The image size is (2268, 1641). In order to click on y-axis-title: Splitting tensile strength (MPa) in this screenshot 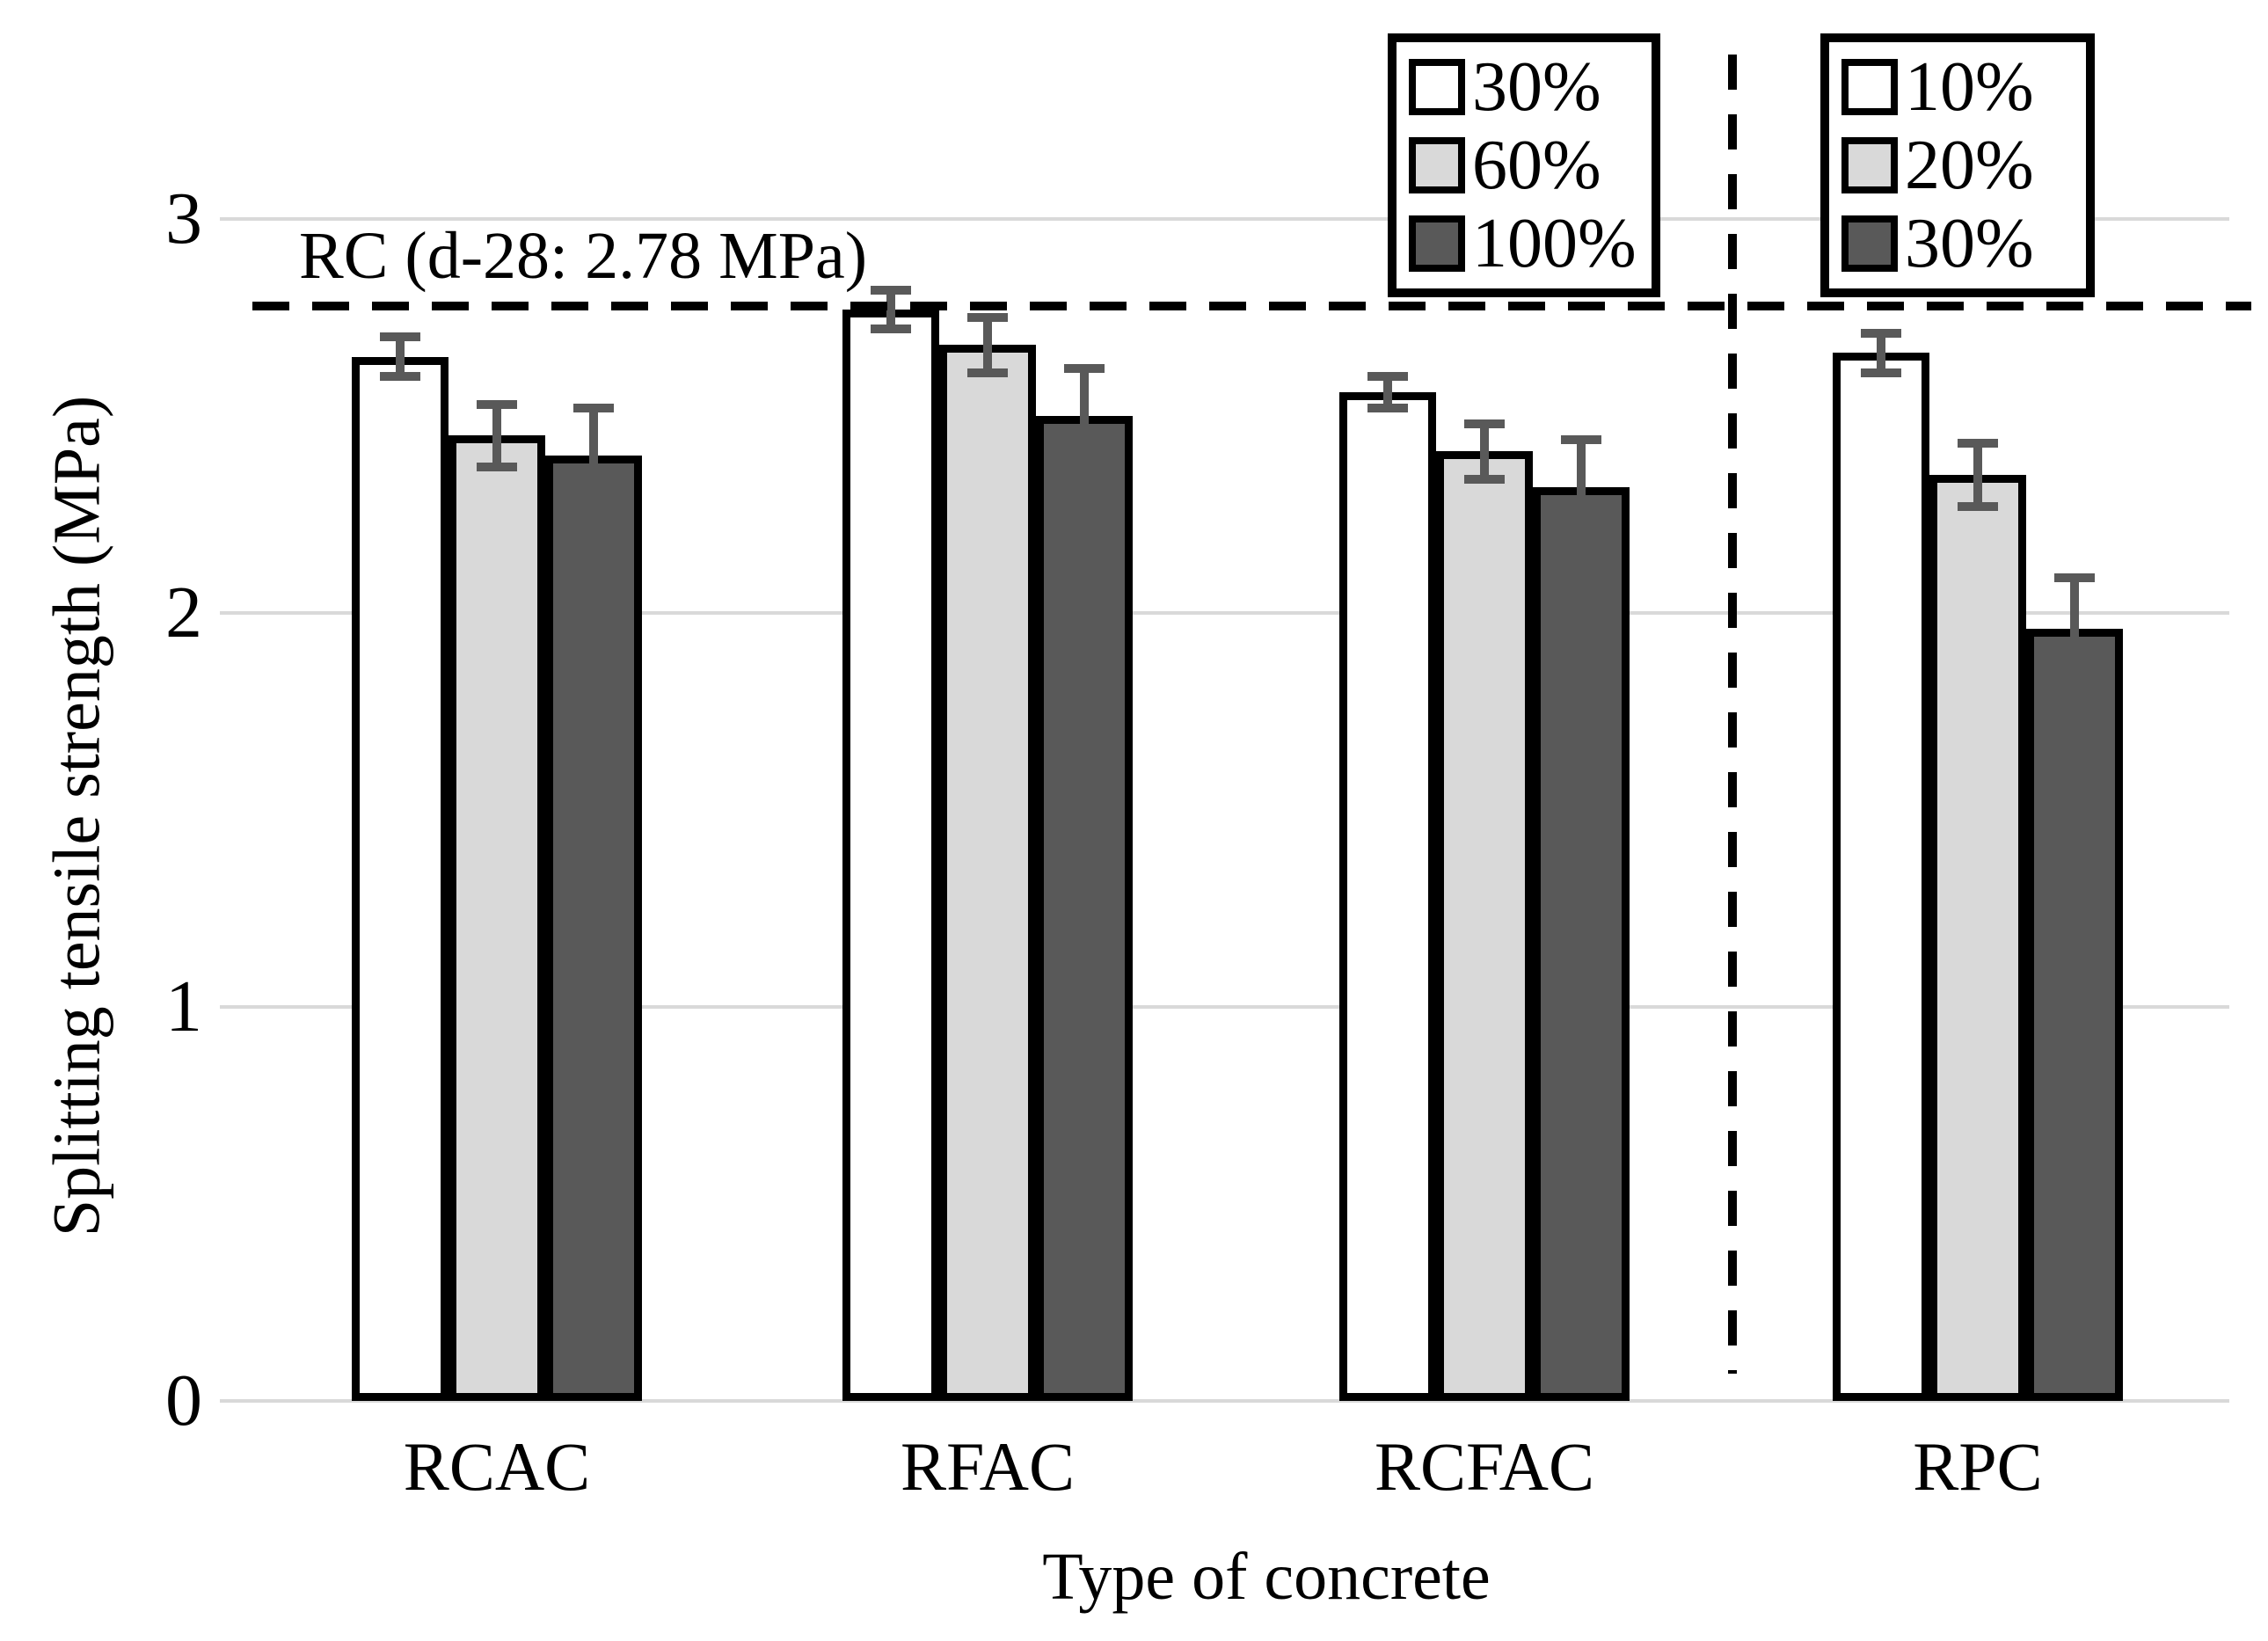, I will do `click(77, 816)`.